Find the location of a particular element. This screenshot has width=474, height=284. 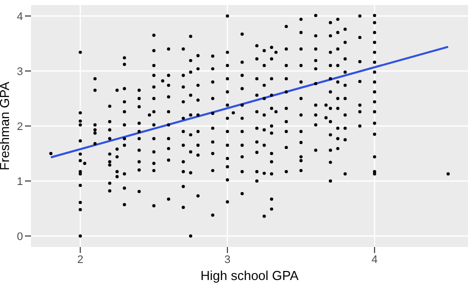

x-tick-label: 3 is located at coordinates (227, 260).